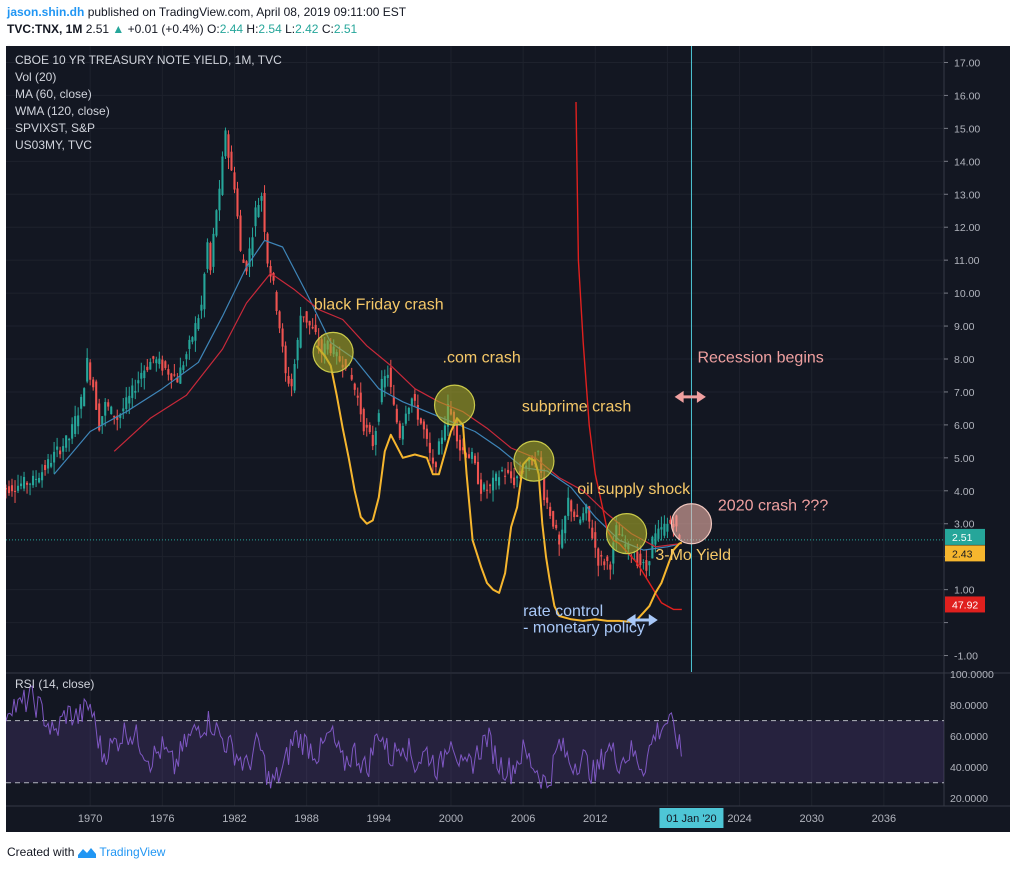  Describe the element at coordinates (967, 261) in the screenshot. I see `price-tick-label: 11.00` at that location.